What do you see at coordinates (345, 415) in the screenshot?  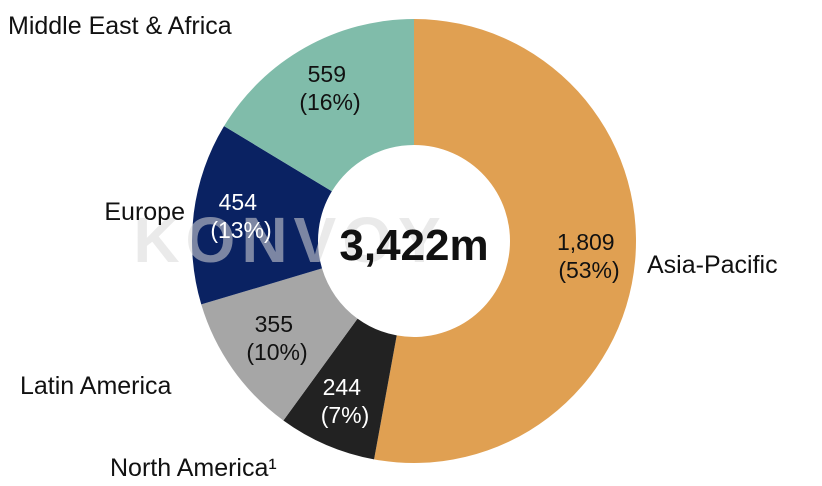 I see `percent-north-america: (7%)` at bounding box center [345, 415].